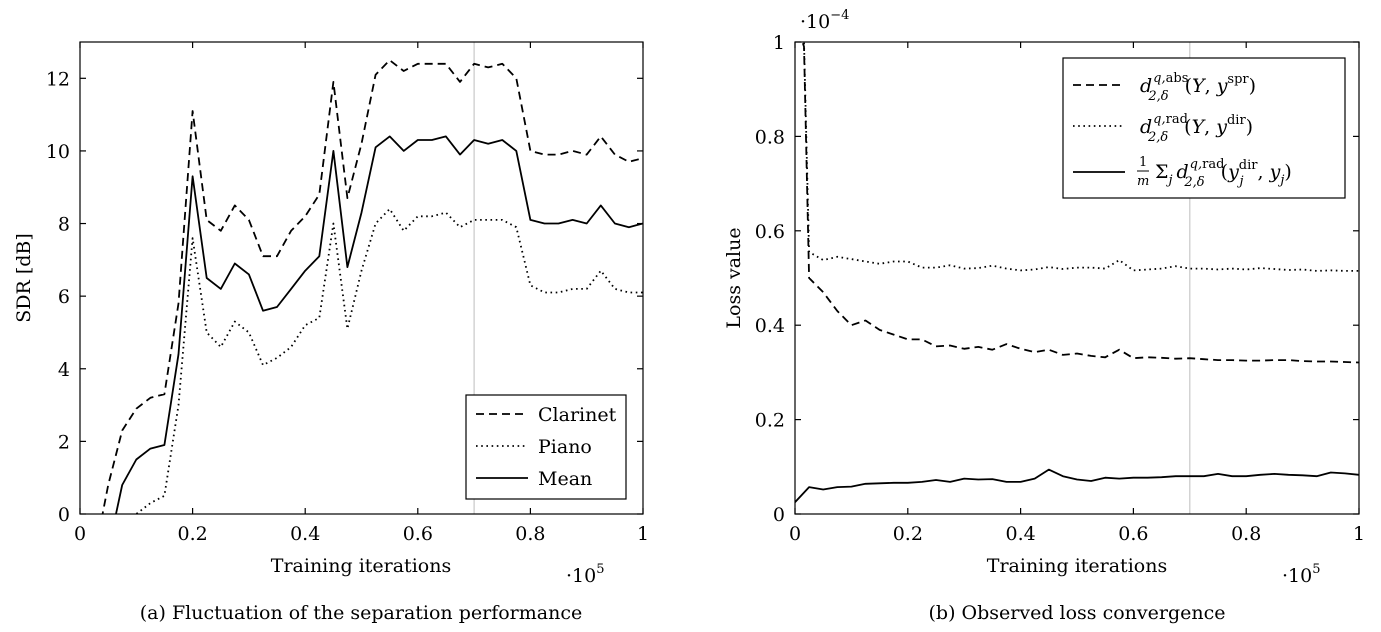 The height and width of the screenshot is (632, 1381). What do you see at coordinates (64, 297) in the screenshot?
I see `chart-a-ytick-label-3: 6` at bounding box center [64, 297].